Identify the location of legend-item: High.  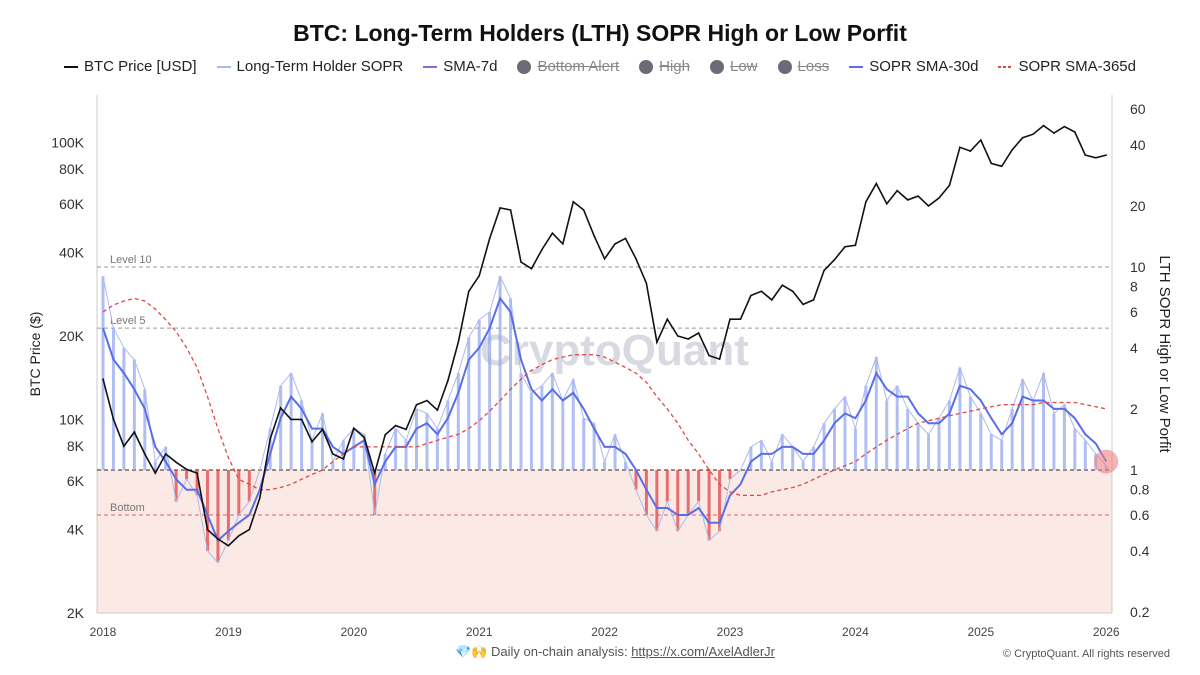
(664, 66).